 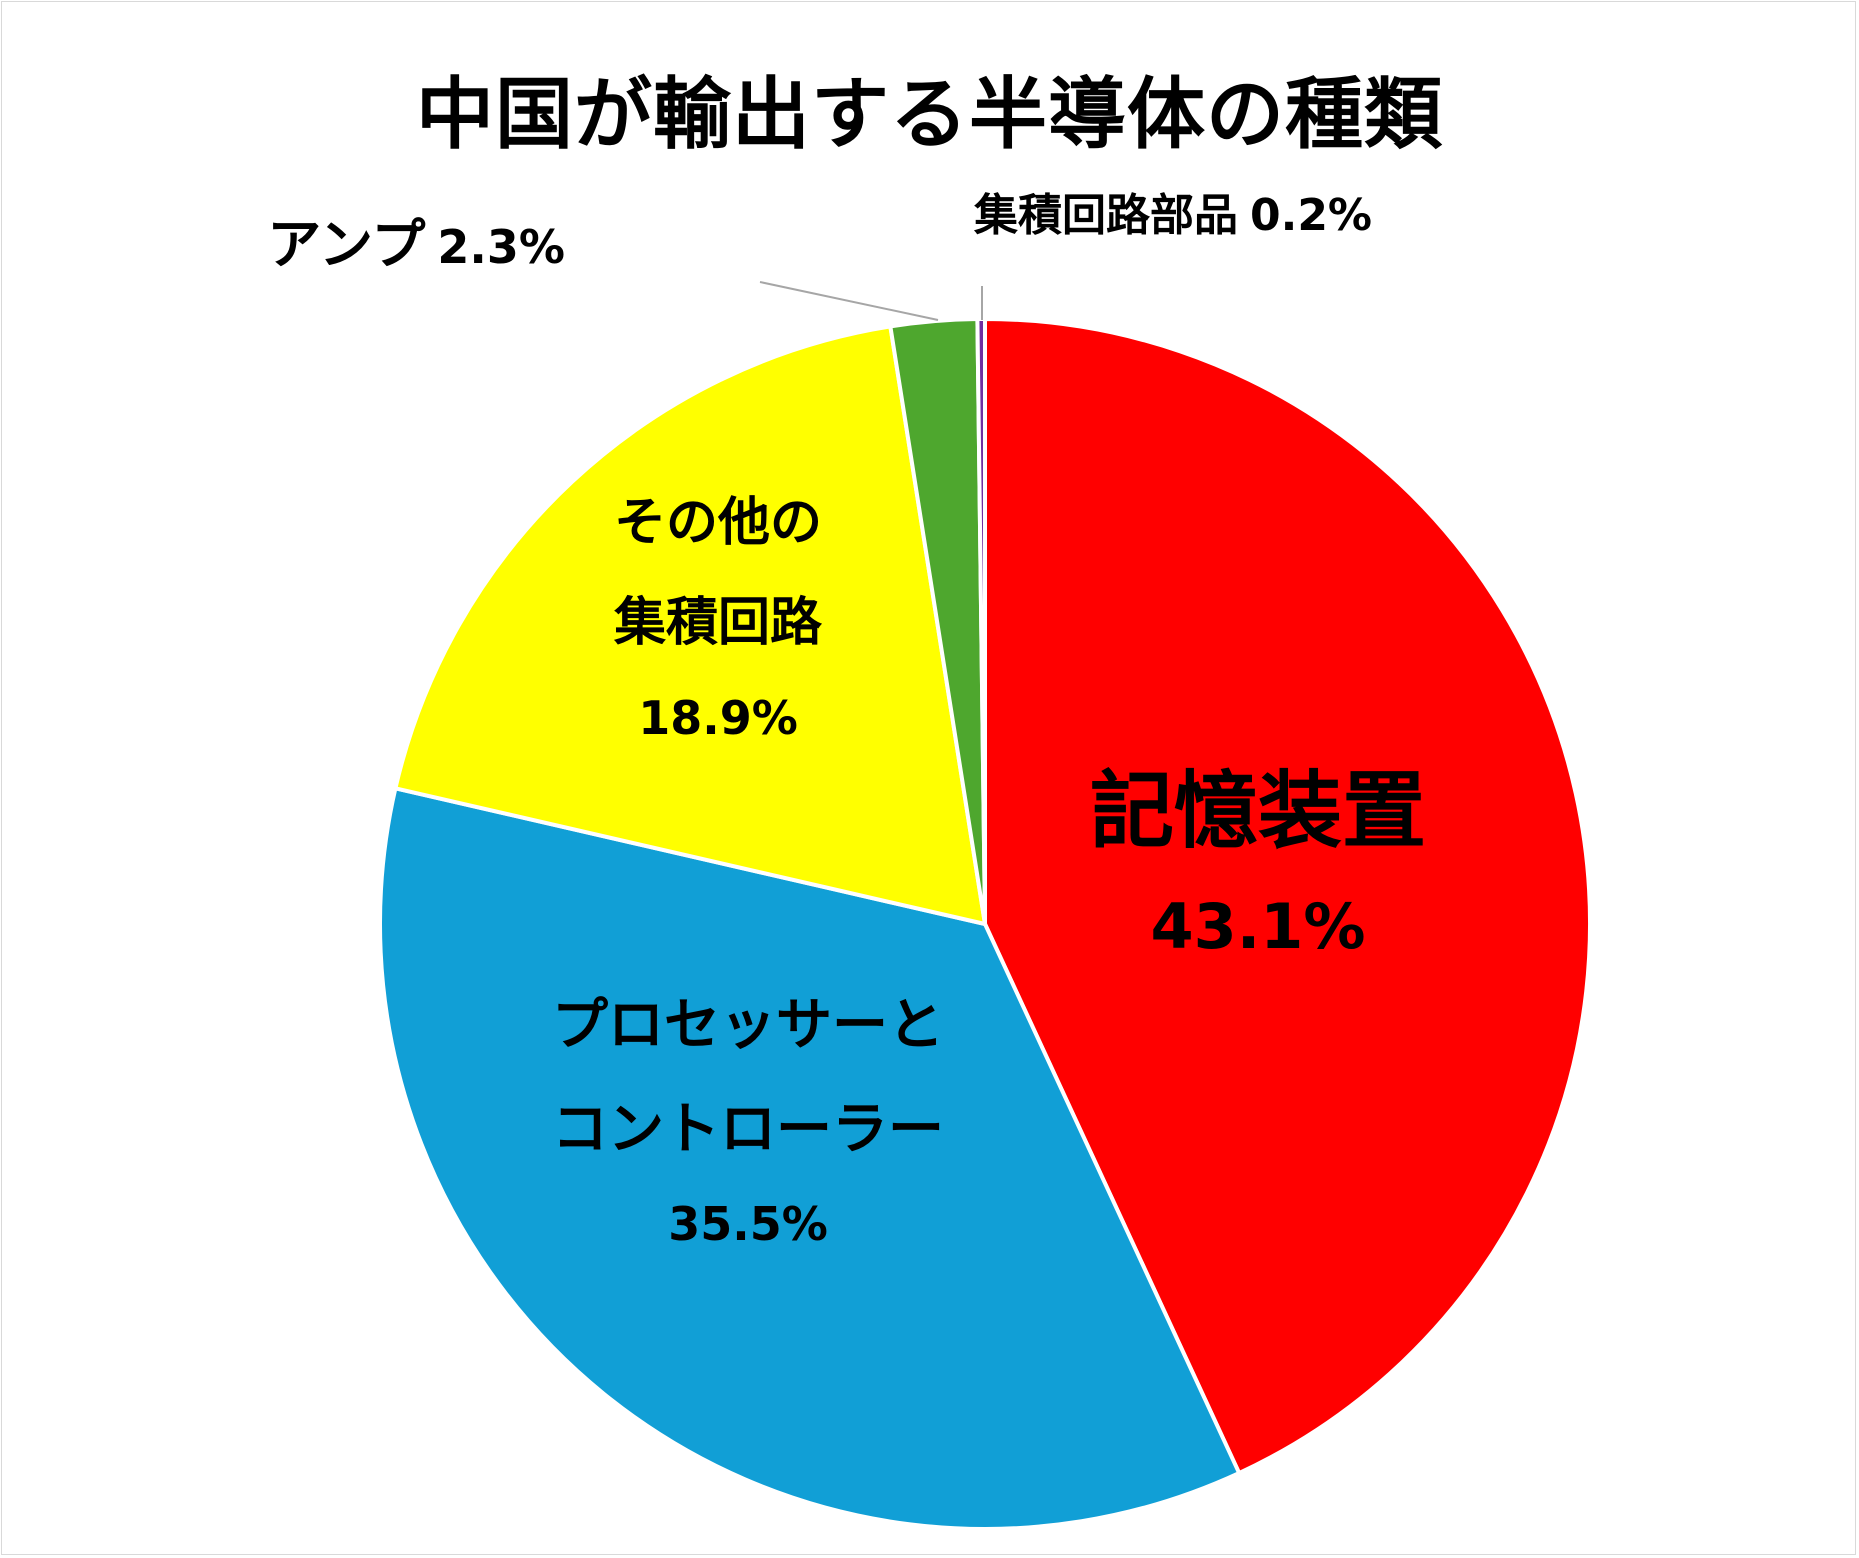 I want to click on slice-name-2-line-0: その他の, so click(x=718, y=523).